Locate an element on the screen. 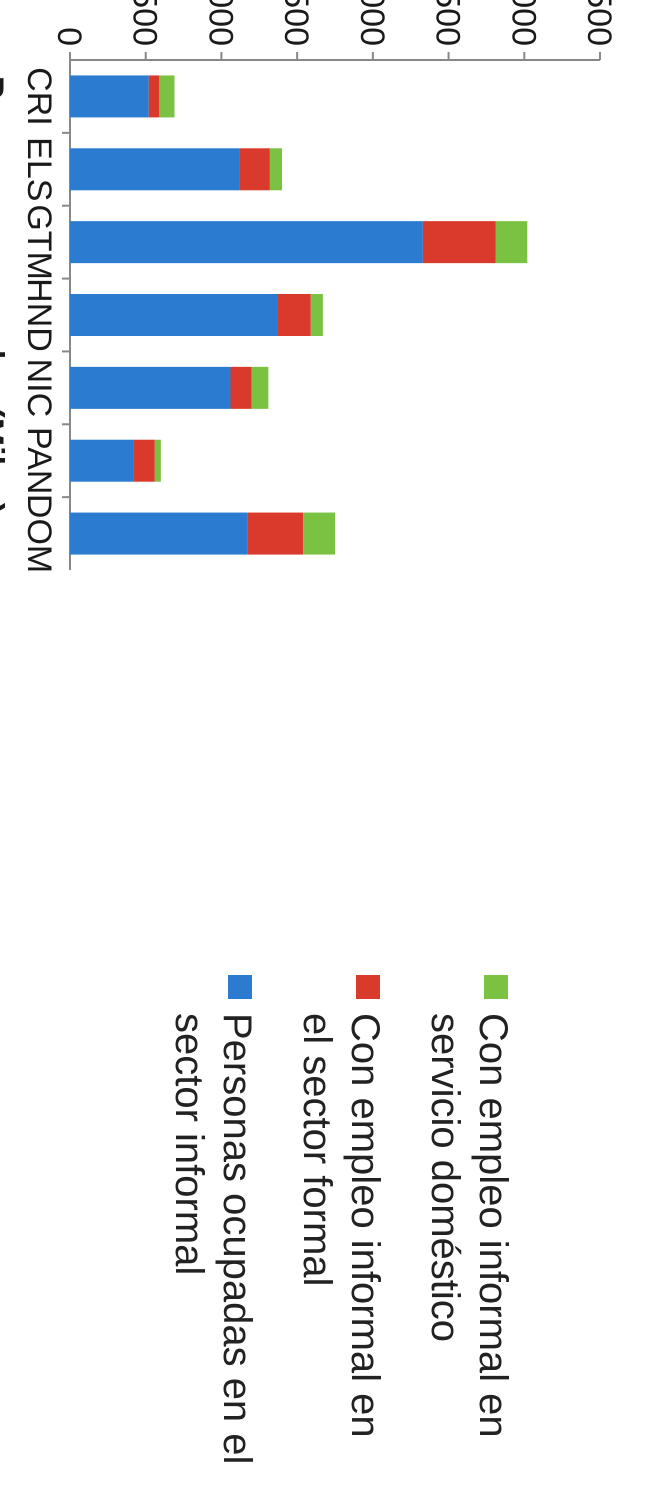 The image size is (665, 1501). x-tick-label: GTM is located at coordinates (39, 242).